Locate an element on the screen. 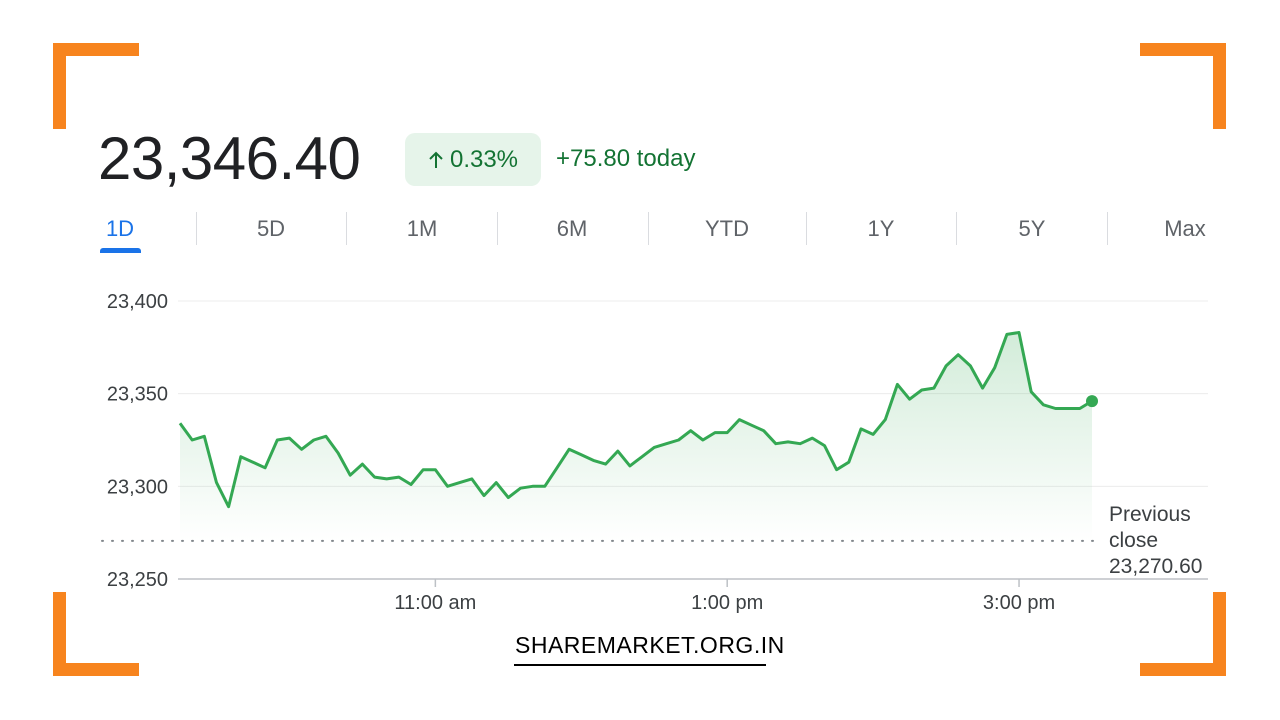 The image size is (1280, 720). change-percent-badge: 0.33% is located at coordinates (473, 159).